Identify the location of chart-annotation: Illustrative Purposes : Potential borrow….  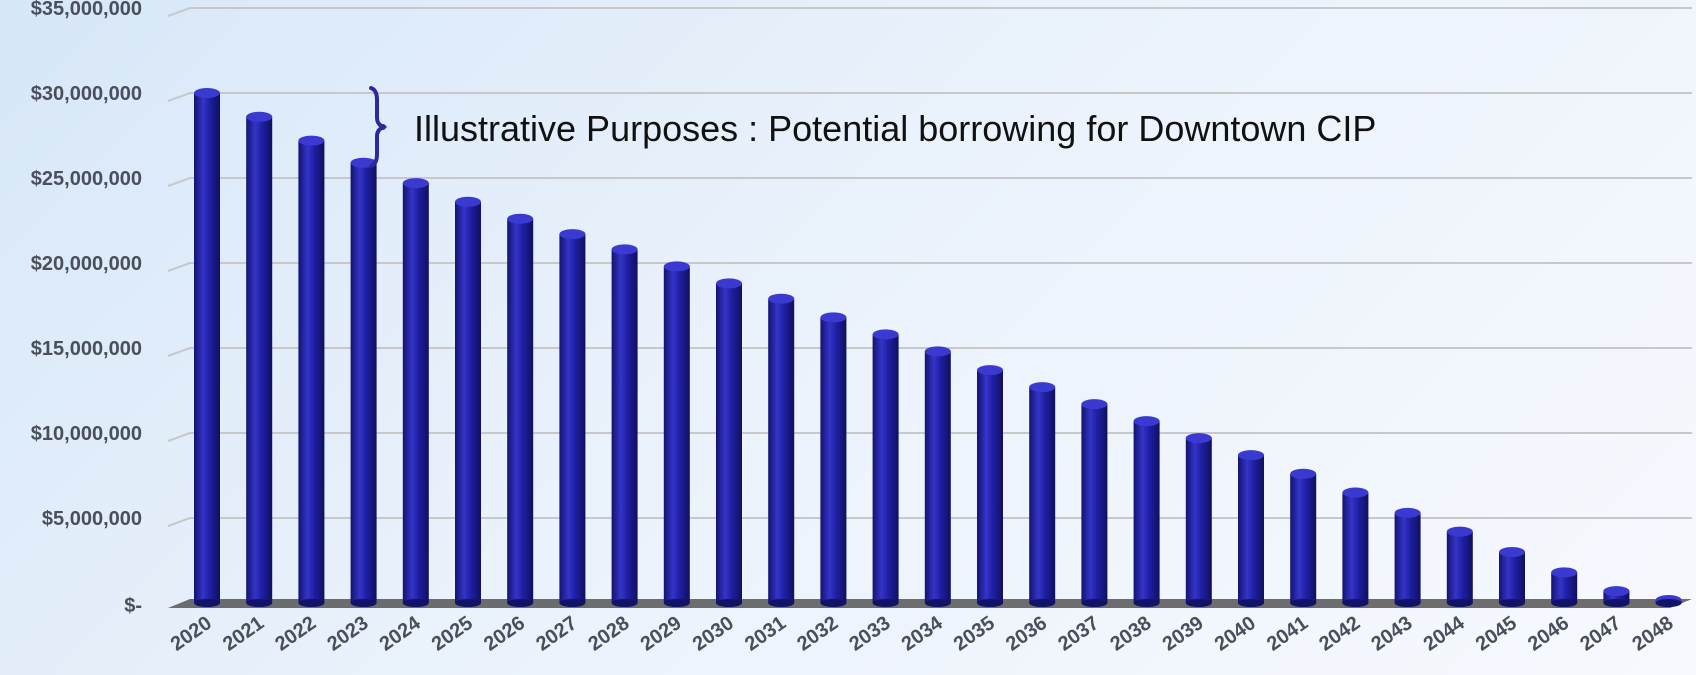
(895, 128).